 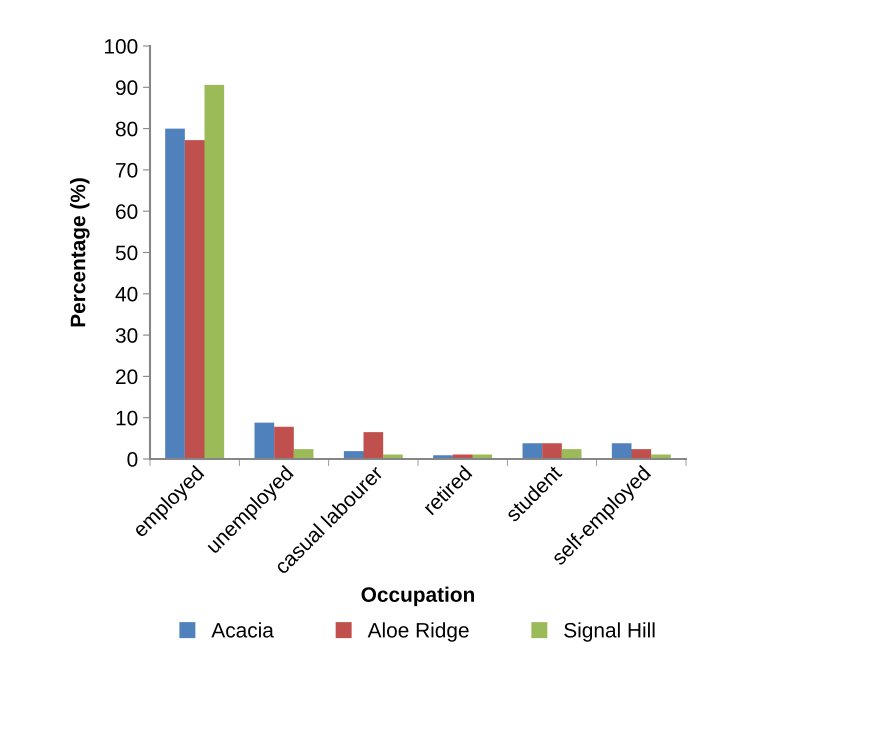 I want to click on y-tick-label: 10, so click(x=127, y=418).